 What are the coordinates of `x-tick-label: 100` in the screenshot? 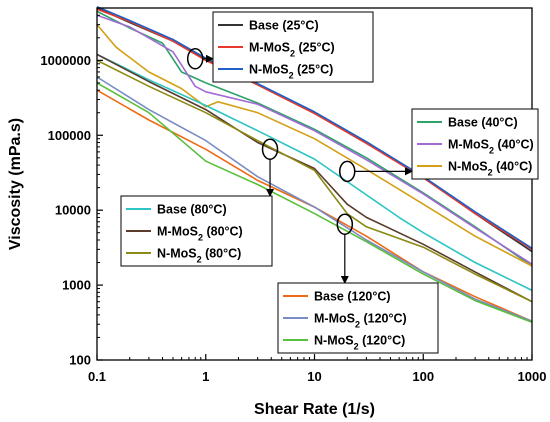 It's located at (423, 376).